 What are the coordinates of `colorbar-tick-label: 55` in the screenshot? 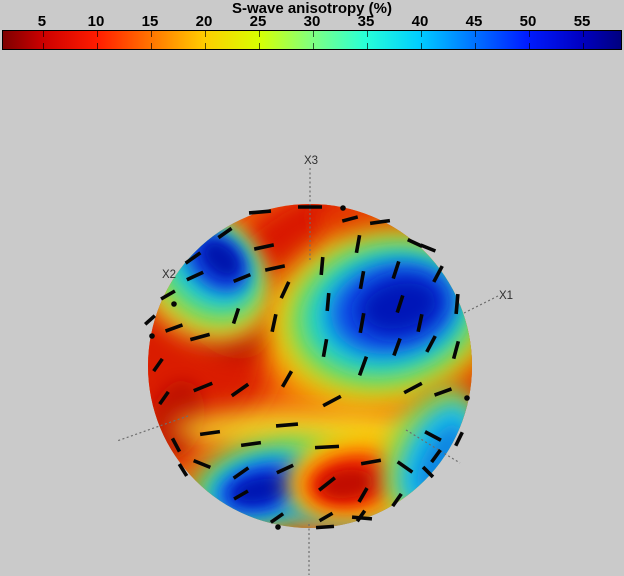 It's located at (582, 21).